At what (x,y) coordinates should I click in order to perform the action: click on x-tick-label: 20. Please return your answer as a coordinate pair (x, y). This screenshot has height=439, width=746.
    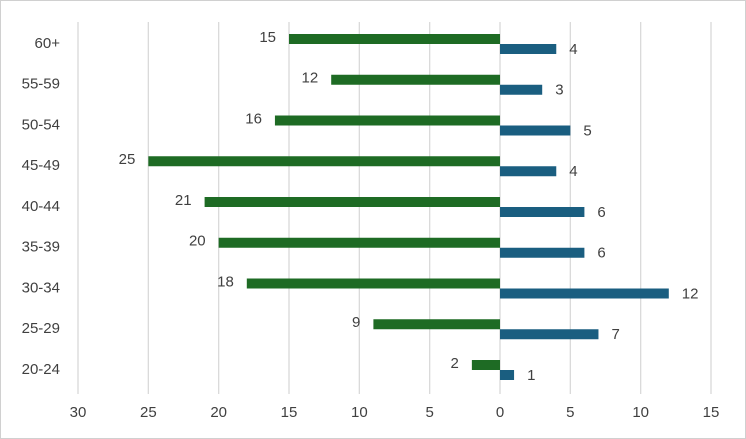
    Looking at the image, I should click on (218, 412).